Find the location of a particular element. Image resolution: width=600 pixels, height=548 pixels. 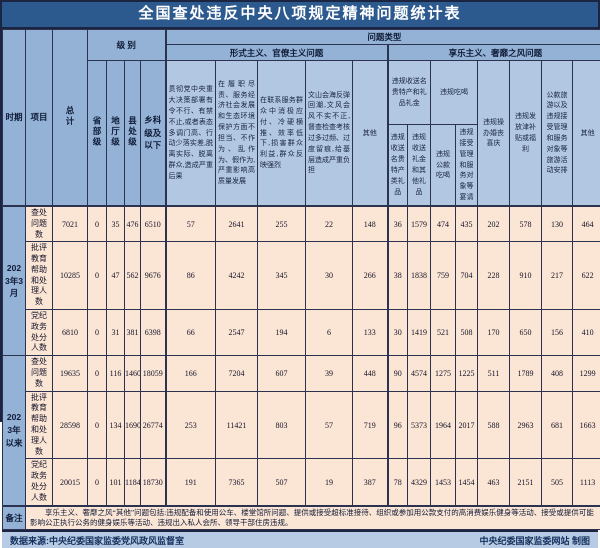

col-header-dining-public-funds: 违规公款吃喝 is located at coordinates (443, 165).